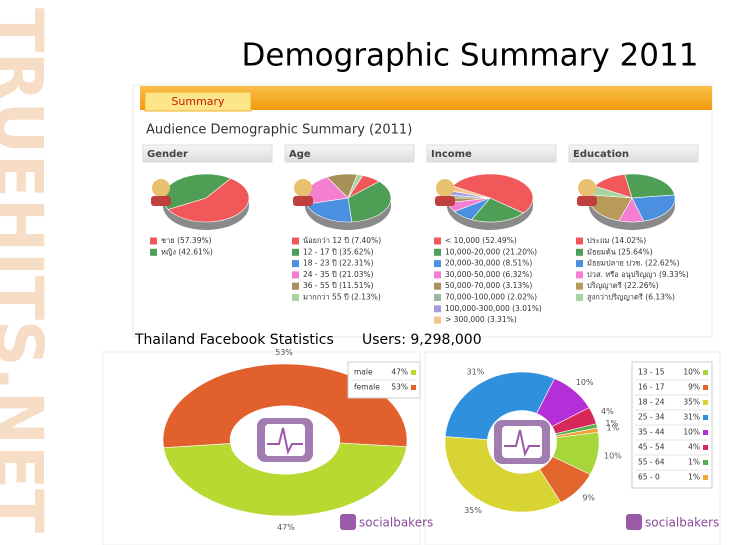  I want to click on legend-label: 70,000-100,000 (2.02%), so click(491, 297).